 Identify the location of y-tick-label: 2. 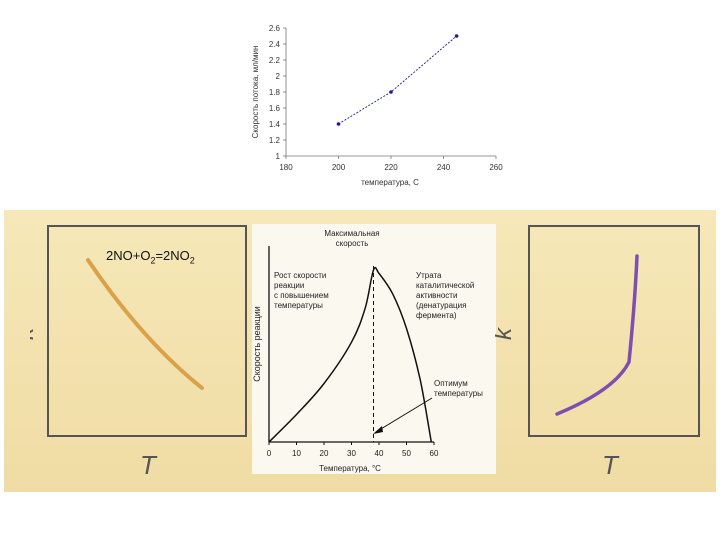
(278, 76).